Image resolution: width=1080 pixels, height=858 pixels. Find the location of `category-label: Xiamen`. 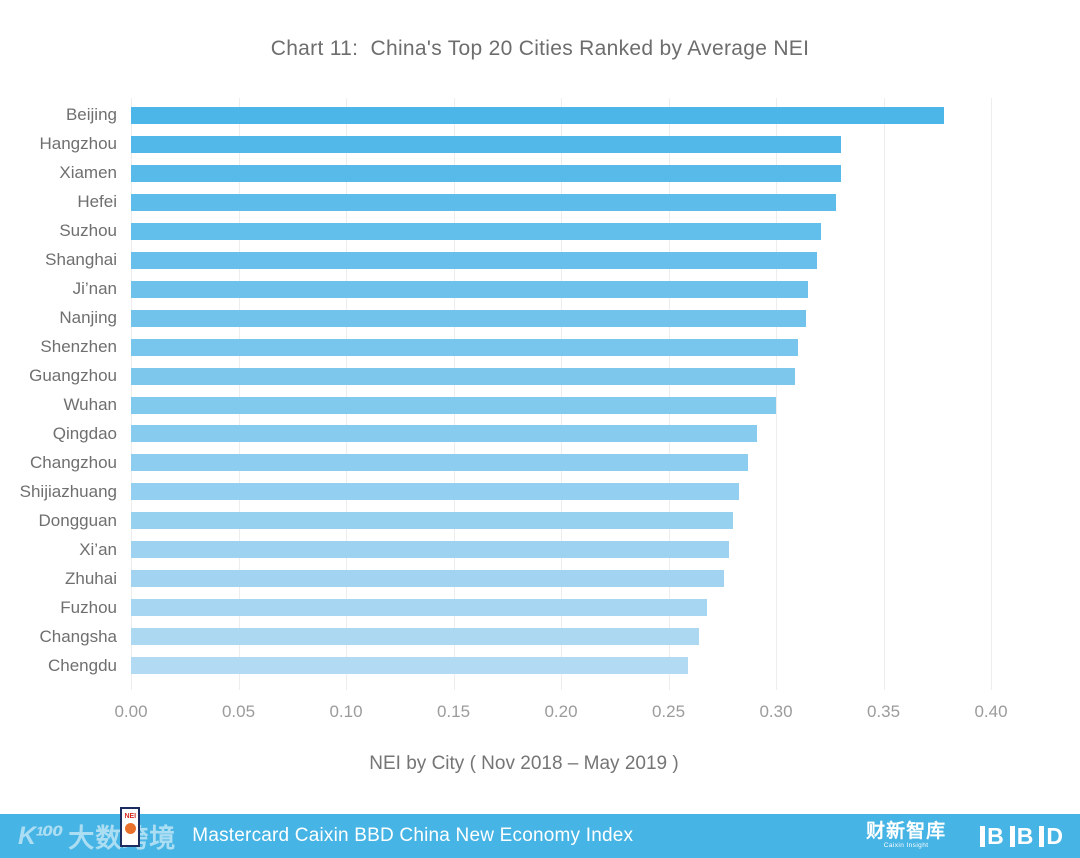

category-label: Xiamen is located at coordinates (88, 173).